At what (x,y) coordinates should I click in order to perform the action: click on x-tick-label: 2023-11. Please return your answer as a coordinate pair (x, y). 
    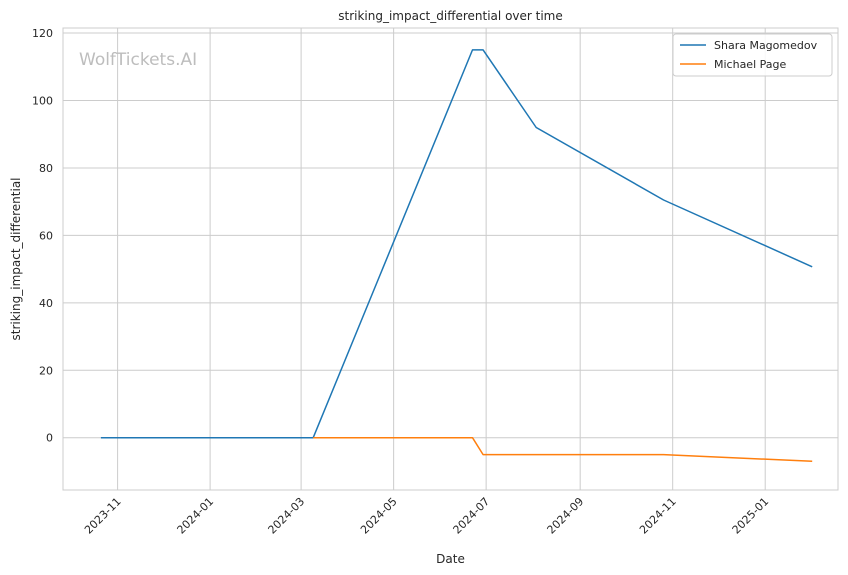
    Looking at the image, I should click on (103, 516).